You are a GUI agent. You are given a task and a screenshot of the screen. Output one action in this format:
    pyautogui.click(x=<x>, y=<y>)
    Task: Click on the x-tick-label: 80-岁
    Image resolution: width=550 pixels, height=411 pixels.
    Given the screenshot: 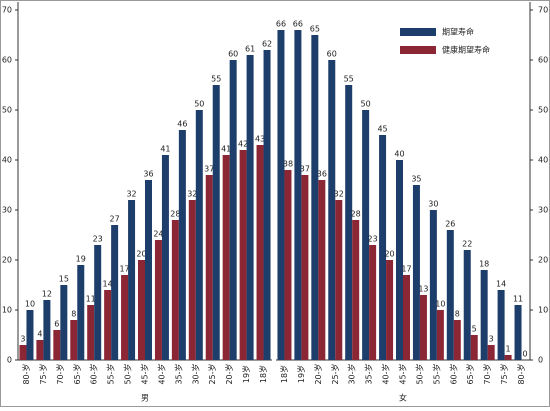 What is the action you would take?
    pyautogui.click(x=26, y=373)
    